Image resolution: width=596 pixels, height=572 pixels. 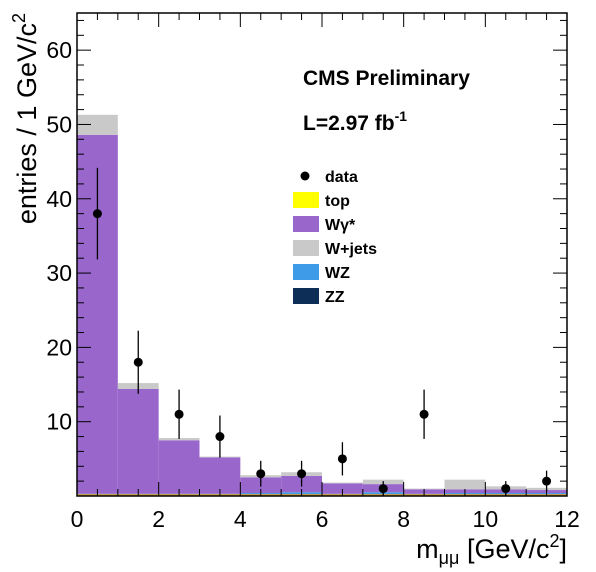 What do you see at coordinates (335, 297) in the screenshot?
I see `legend-label: ZZ` at bounding box center [335, 297].